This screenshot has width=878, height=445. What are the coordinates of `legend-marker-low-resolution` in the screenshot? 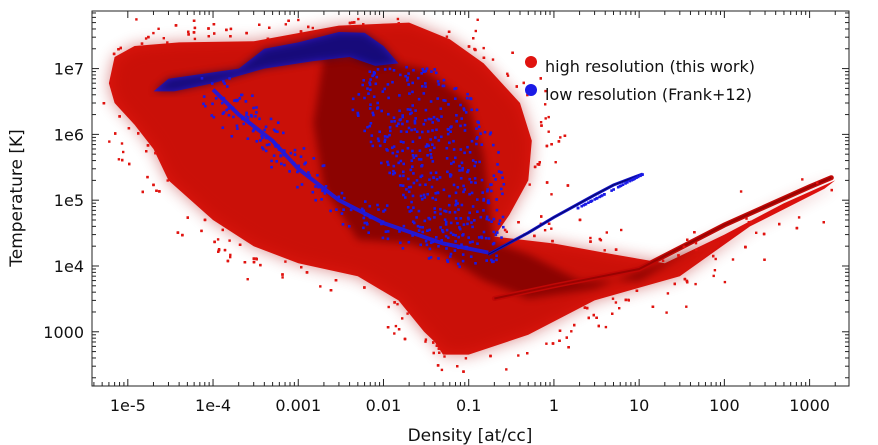 It's located at (531, 90).